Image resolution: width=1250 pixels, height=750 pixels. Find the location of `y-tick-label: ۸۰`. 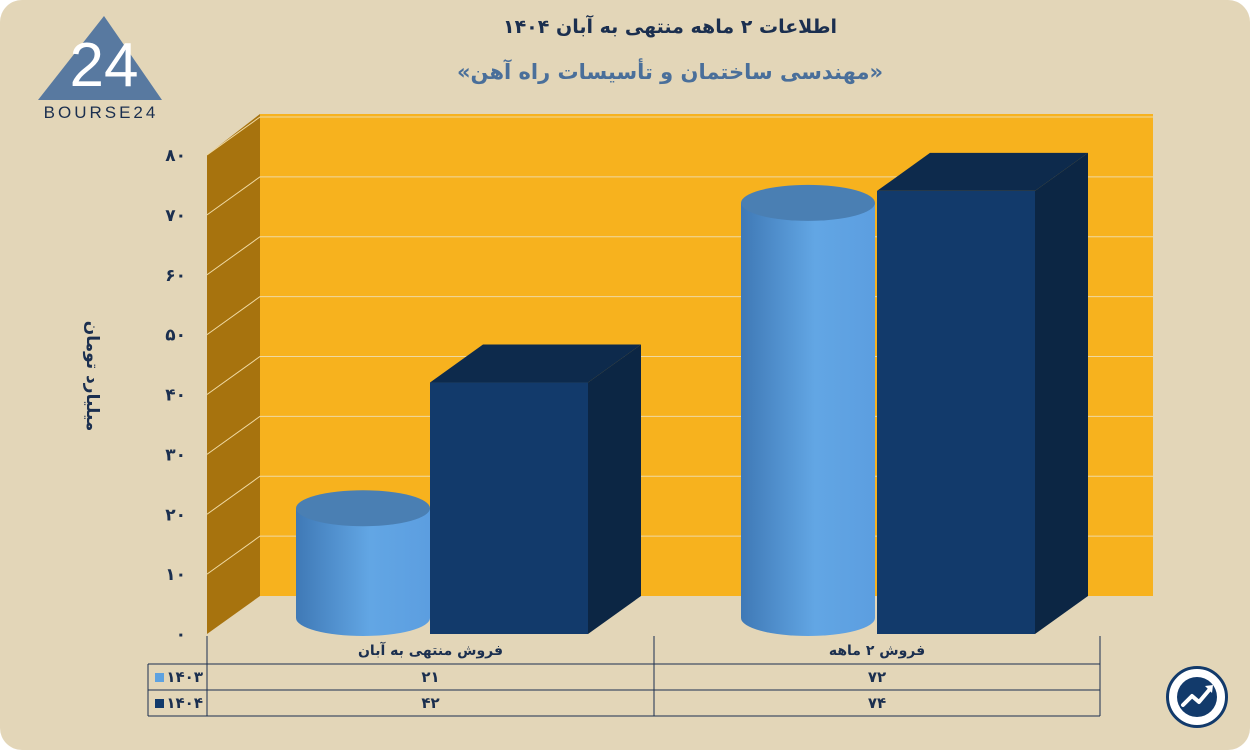

y-tick-label: ۸۰ is located at coordinates (175, 156).